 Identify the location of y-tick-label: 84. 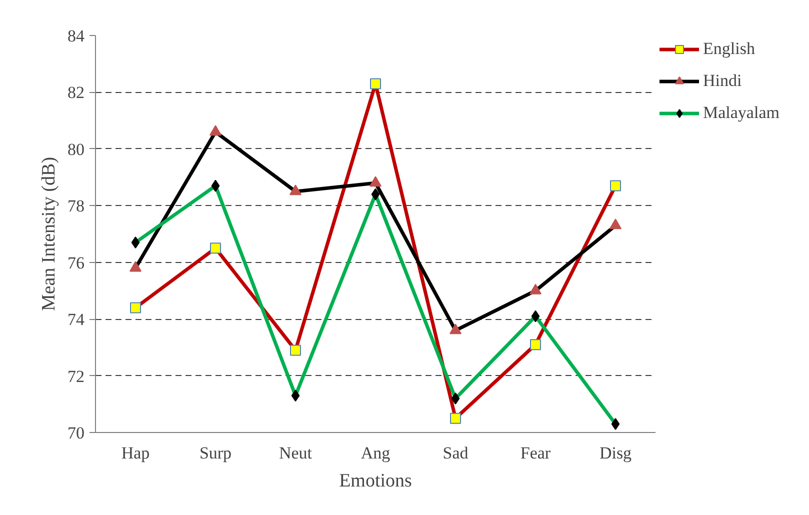
(76, 36).